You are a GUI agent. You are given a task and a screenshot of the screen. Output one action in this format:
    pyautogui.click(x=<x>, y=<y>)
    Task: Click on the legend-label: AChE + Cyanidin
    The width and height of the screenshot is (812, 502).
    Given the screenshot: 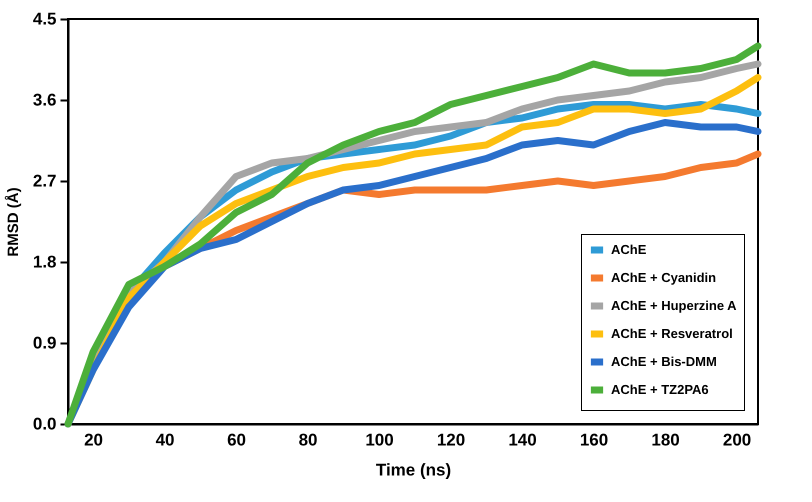 What is the action you would take?
    pyautogui.click(x=663, y=277)
    